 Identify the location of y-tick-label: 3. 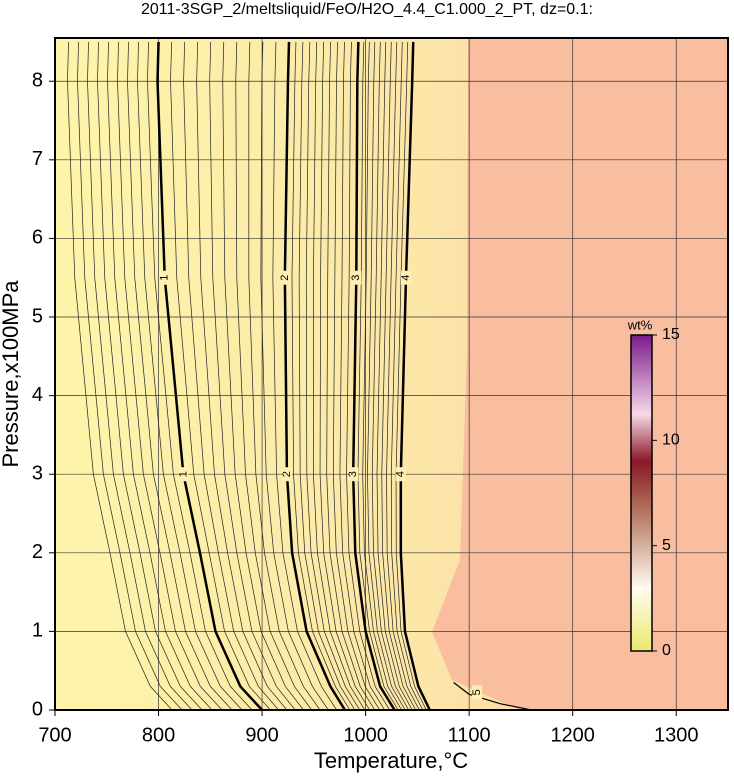
(37, 473).